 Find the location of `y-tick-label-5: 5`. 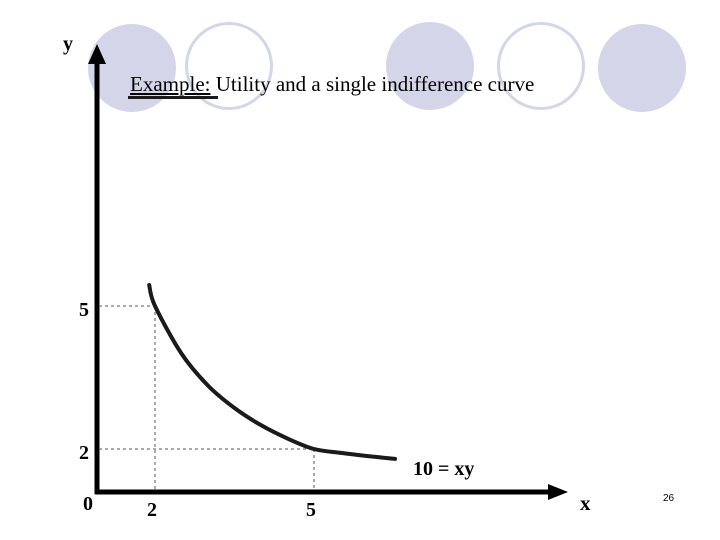

y-tick-label-5: 5 is located at coordinates (84, 310).